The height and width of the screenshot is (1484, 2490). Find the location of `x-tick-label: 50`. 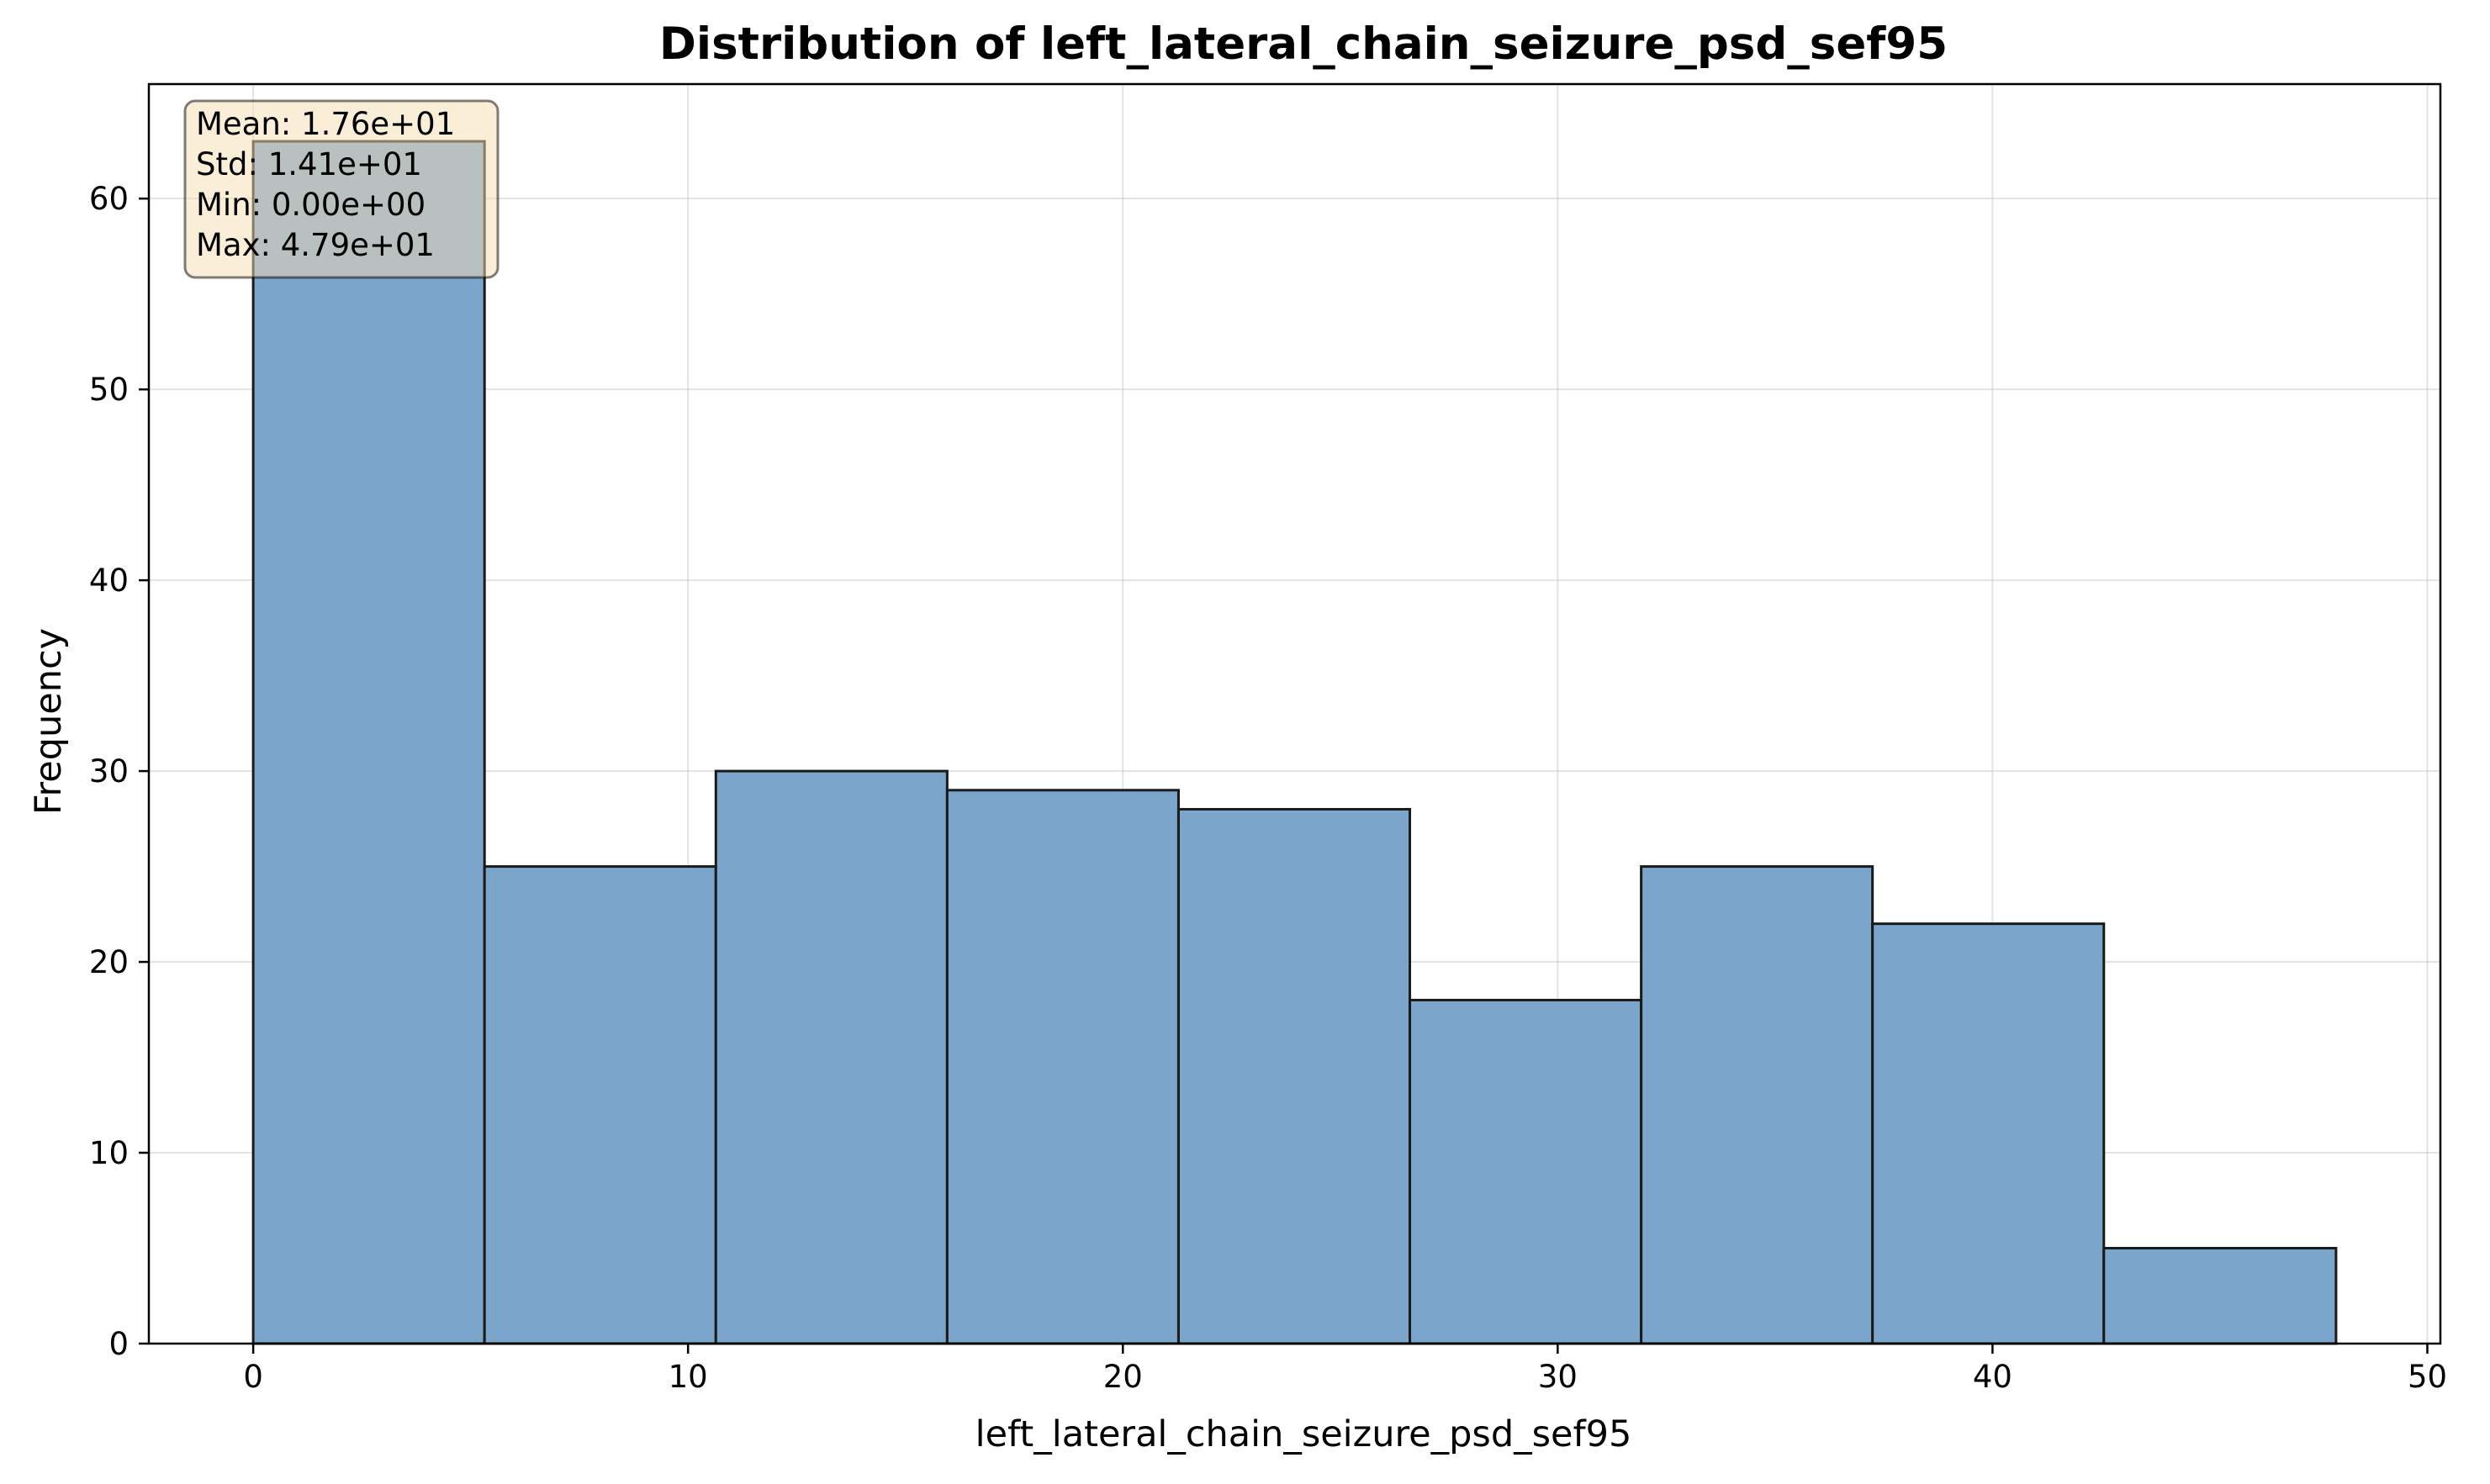

x-tick-label: 50 is located at coordinates (2427, 1377).